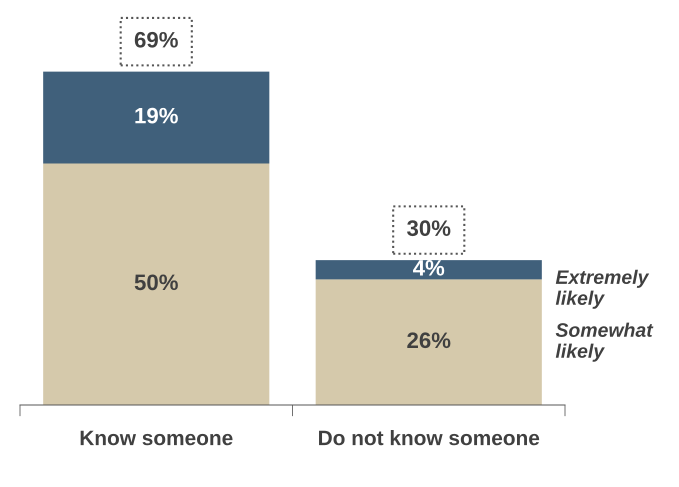 This screenshot has width=679, height=487. I want to click on total-label: 30%, so click(428, 228).